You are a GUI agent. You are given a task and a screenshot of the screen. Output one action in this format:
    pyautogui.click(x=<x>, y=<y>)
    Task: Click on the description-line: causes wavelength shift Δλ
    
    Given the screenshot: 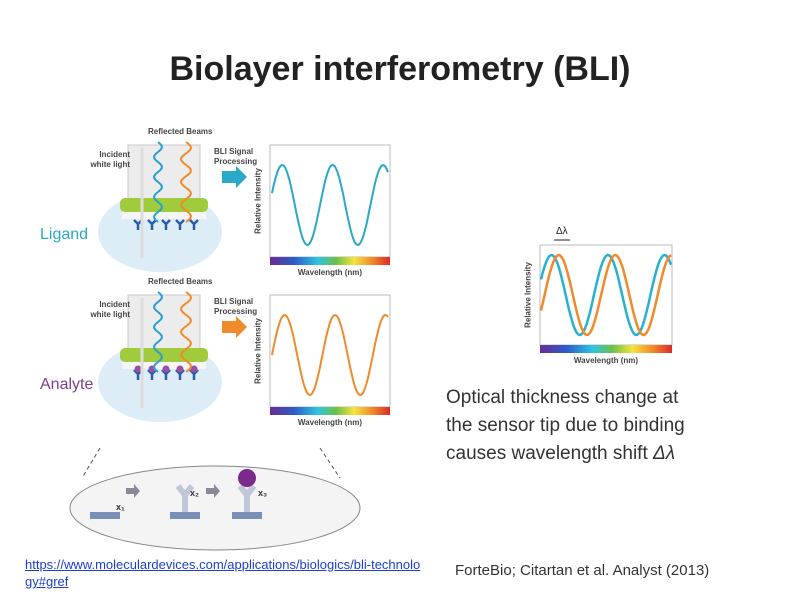 What is the action you would take?
    pyautogui.click(x=565, y=454)
    